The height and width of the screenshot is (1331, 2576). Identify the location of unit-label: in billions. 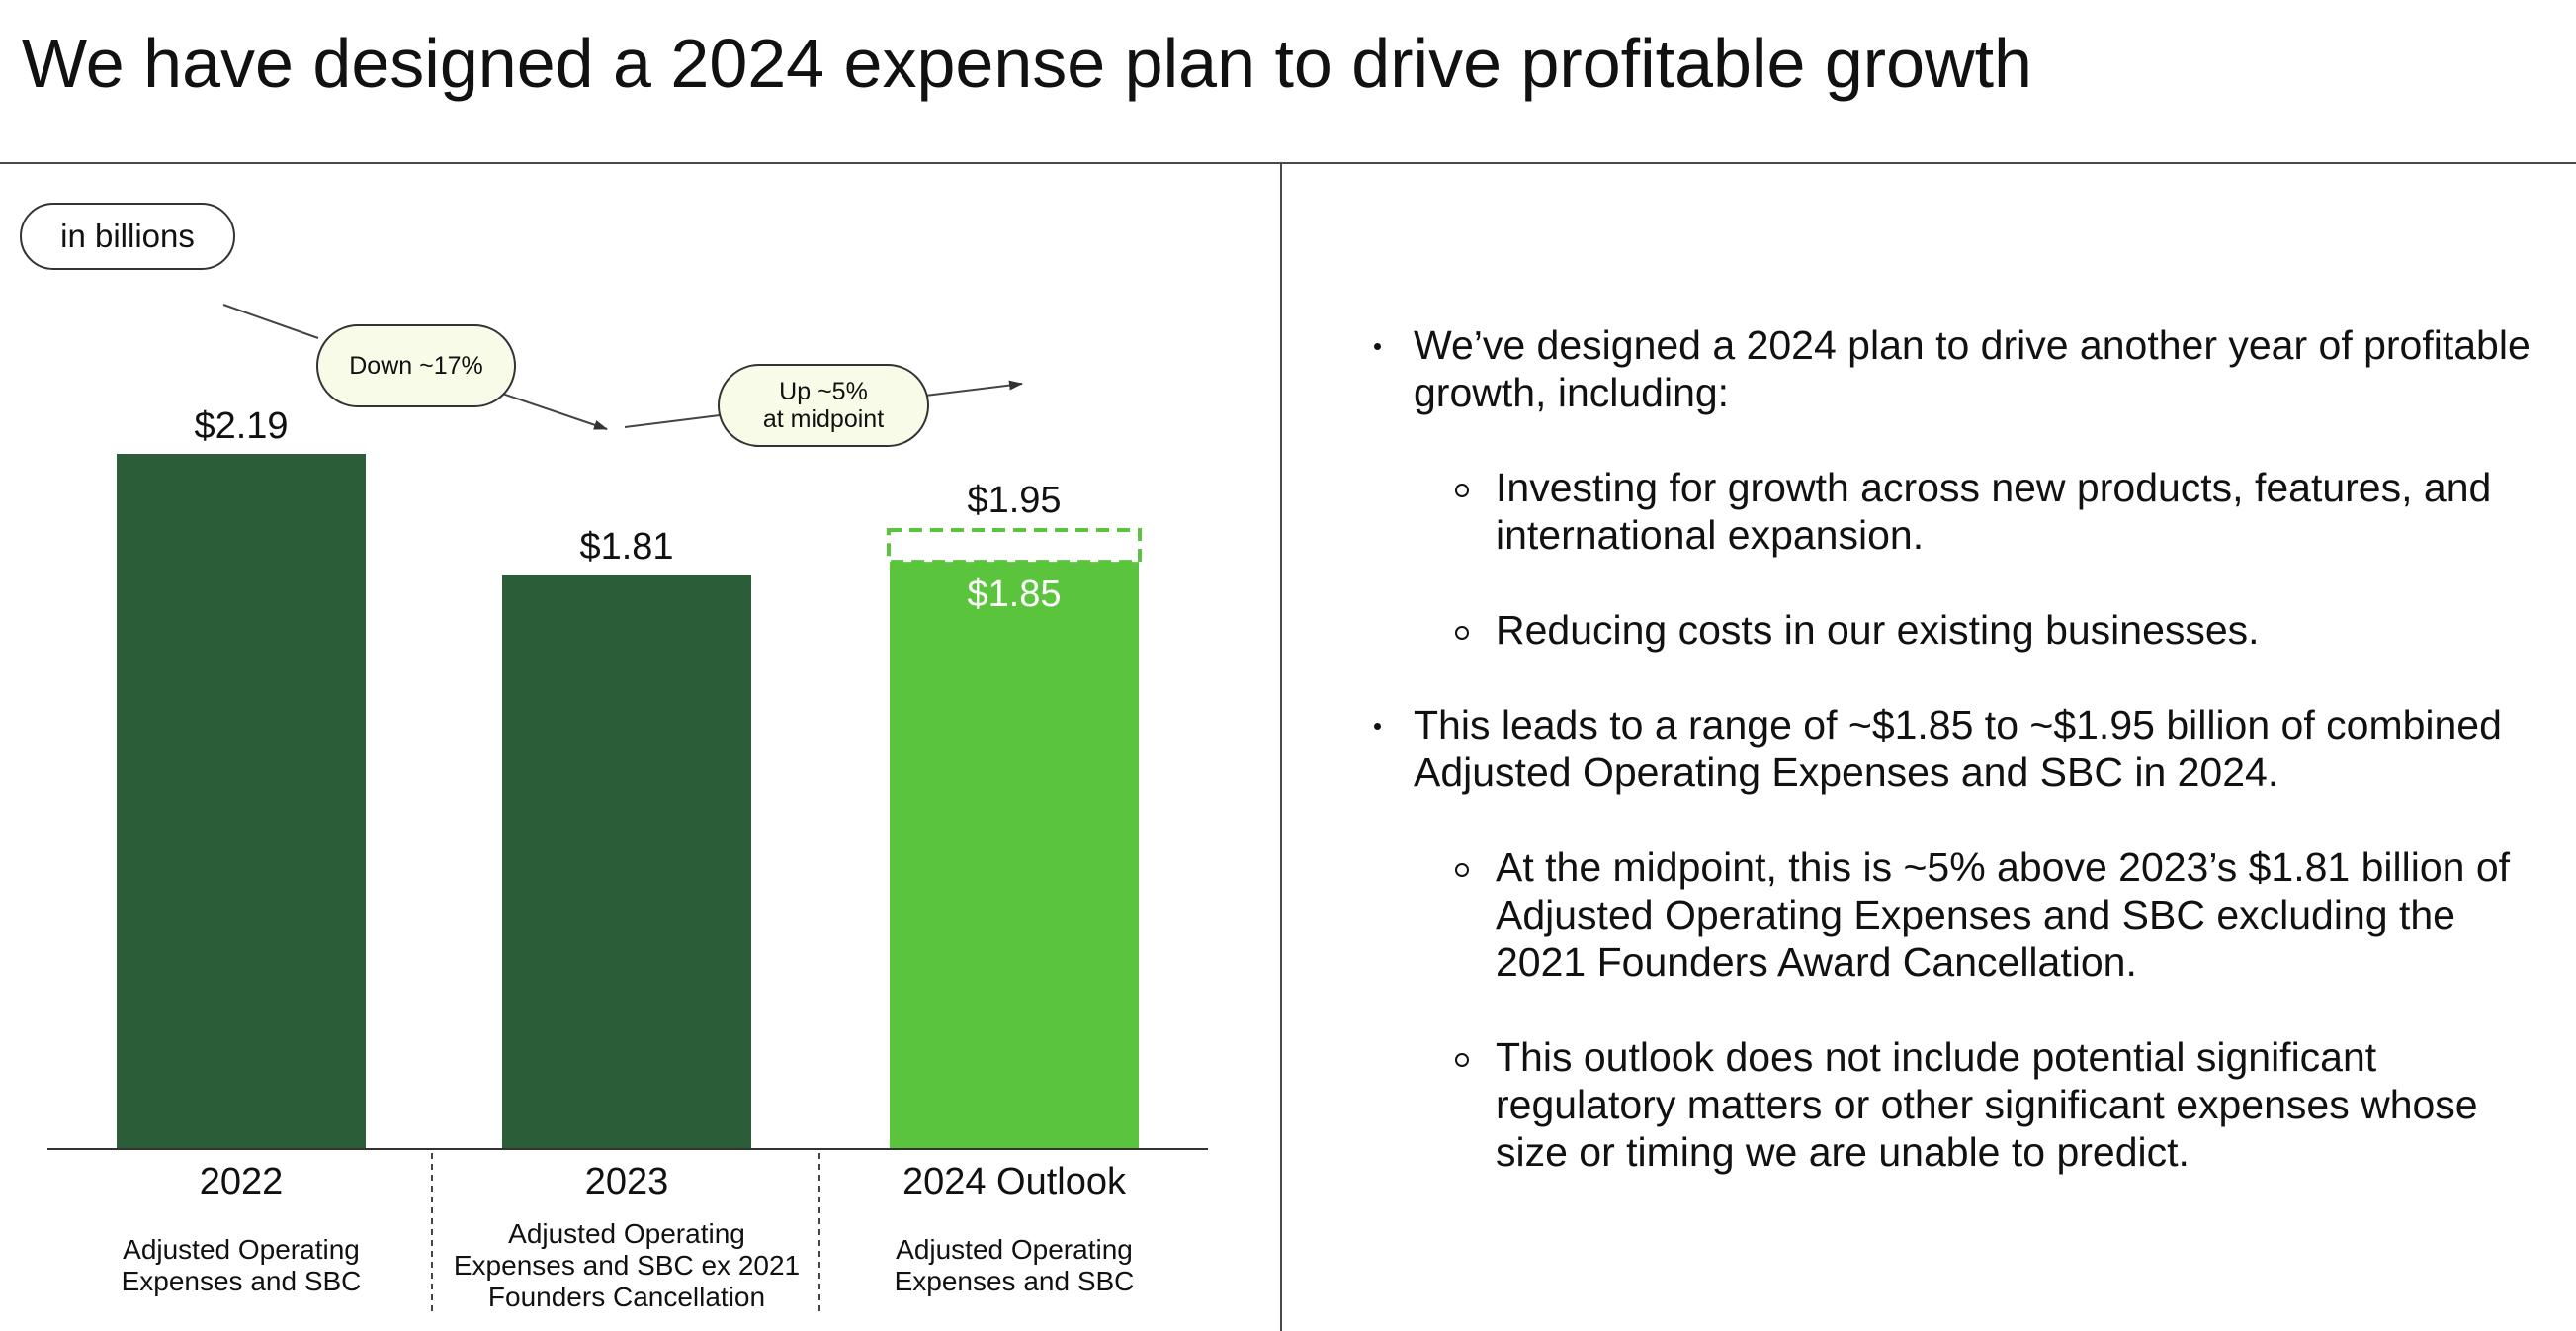
(127, 236).